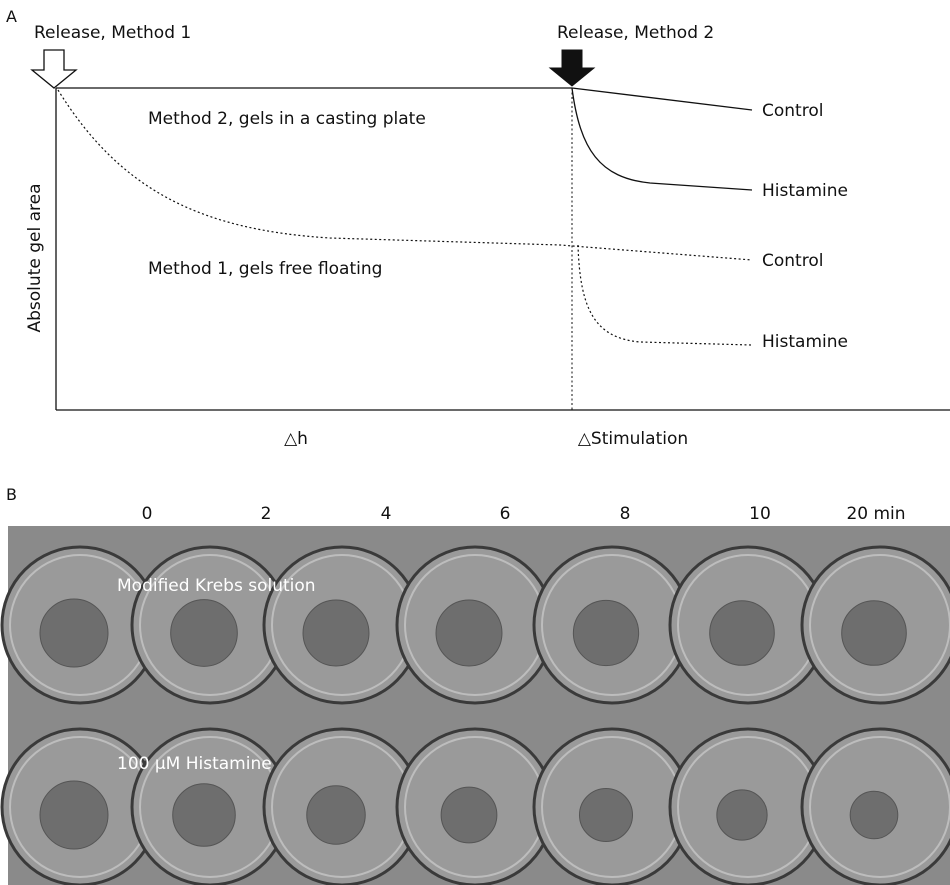  Describe the element at coordinates (625, 514) in the screenshot. I see `time-label: 8` at that location.